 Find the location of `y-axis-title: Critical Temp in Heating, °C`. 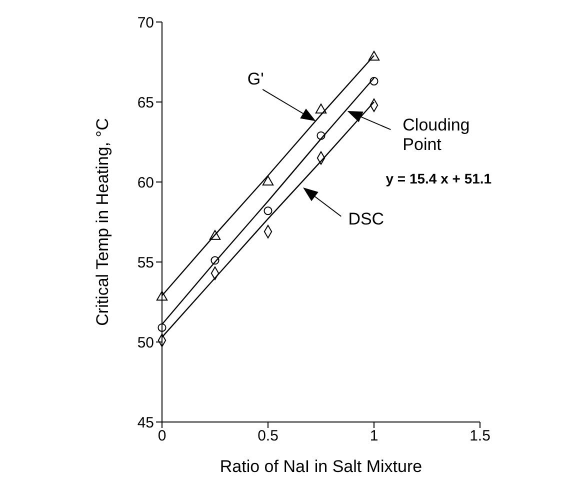

y-axis-title: Critical Temp in Heating, °C is located at coordinates (102, 222).